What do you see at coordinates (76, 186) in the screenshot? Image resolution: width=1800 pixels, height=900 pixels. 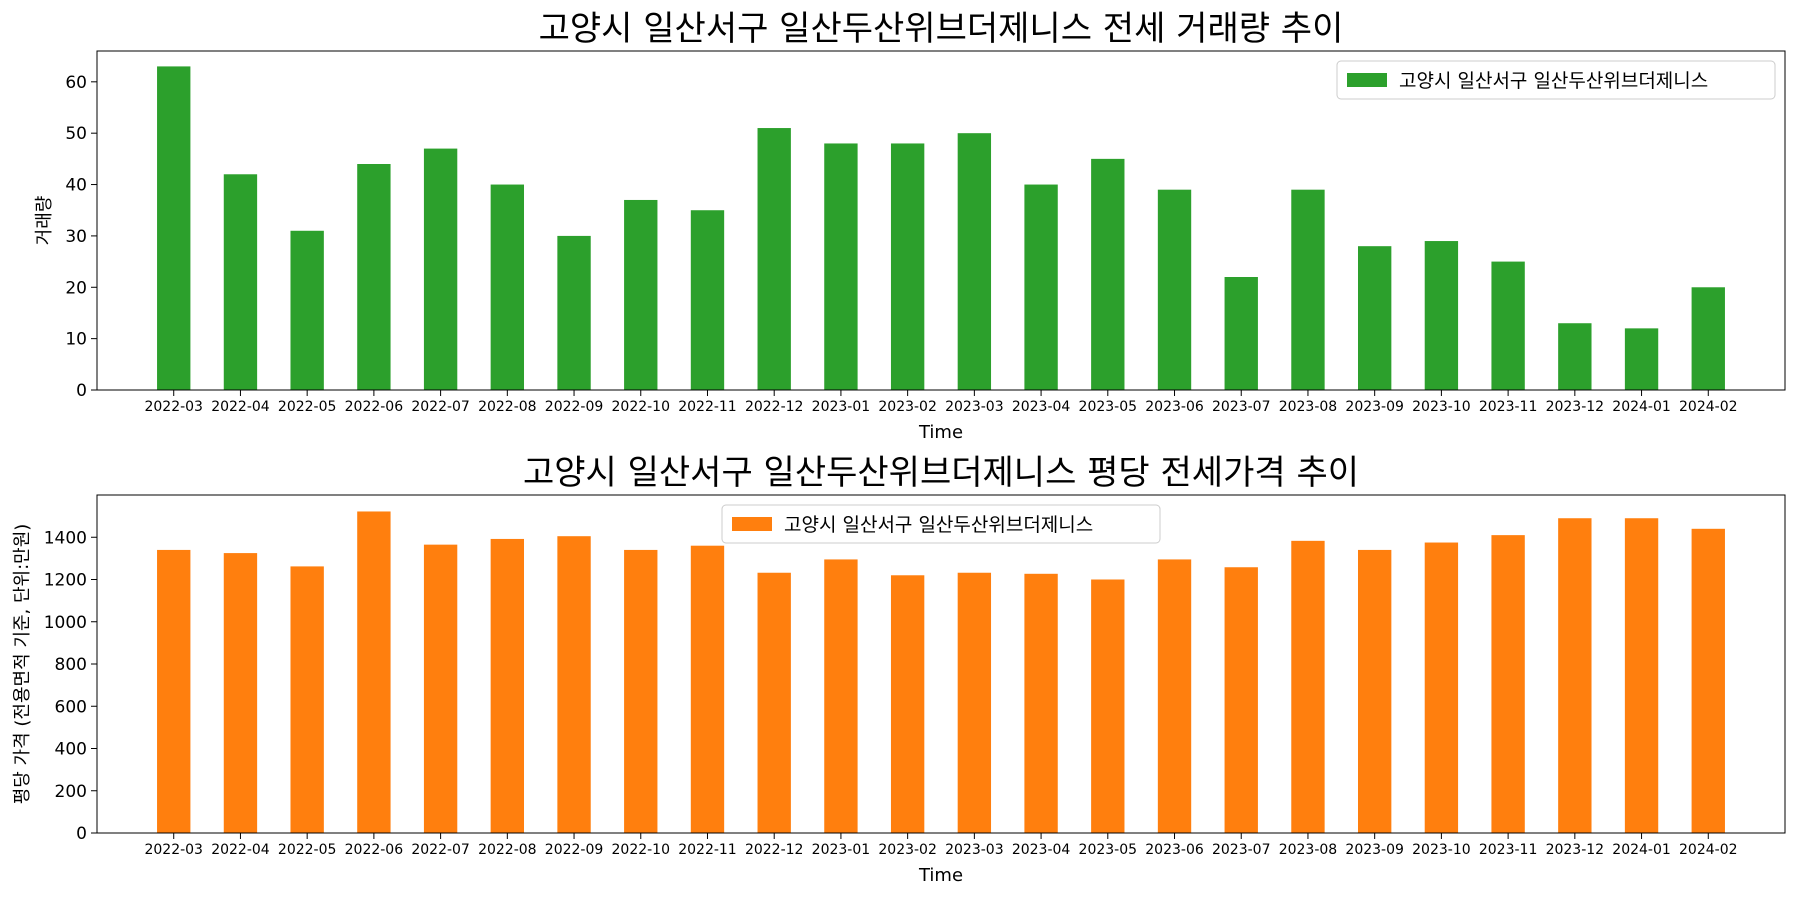 I see `y-tick-label: 40` at bounding box center [76, 186].